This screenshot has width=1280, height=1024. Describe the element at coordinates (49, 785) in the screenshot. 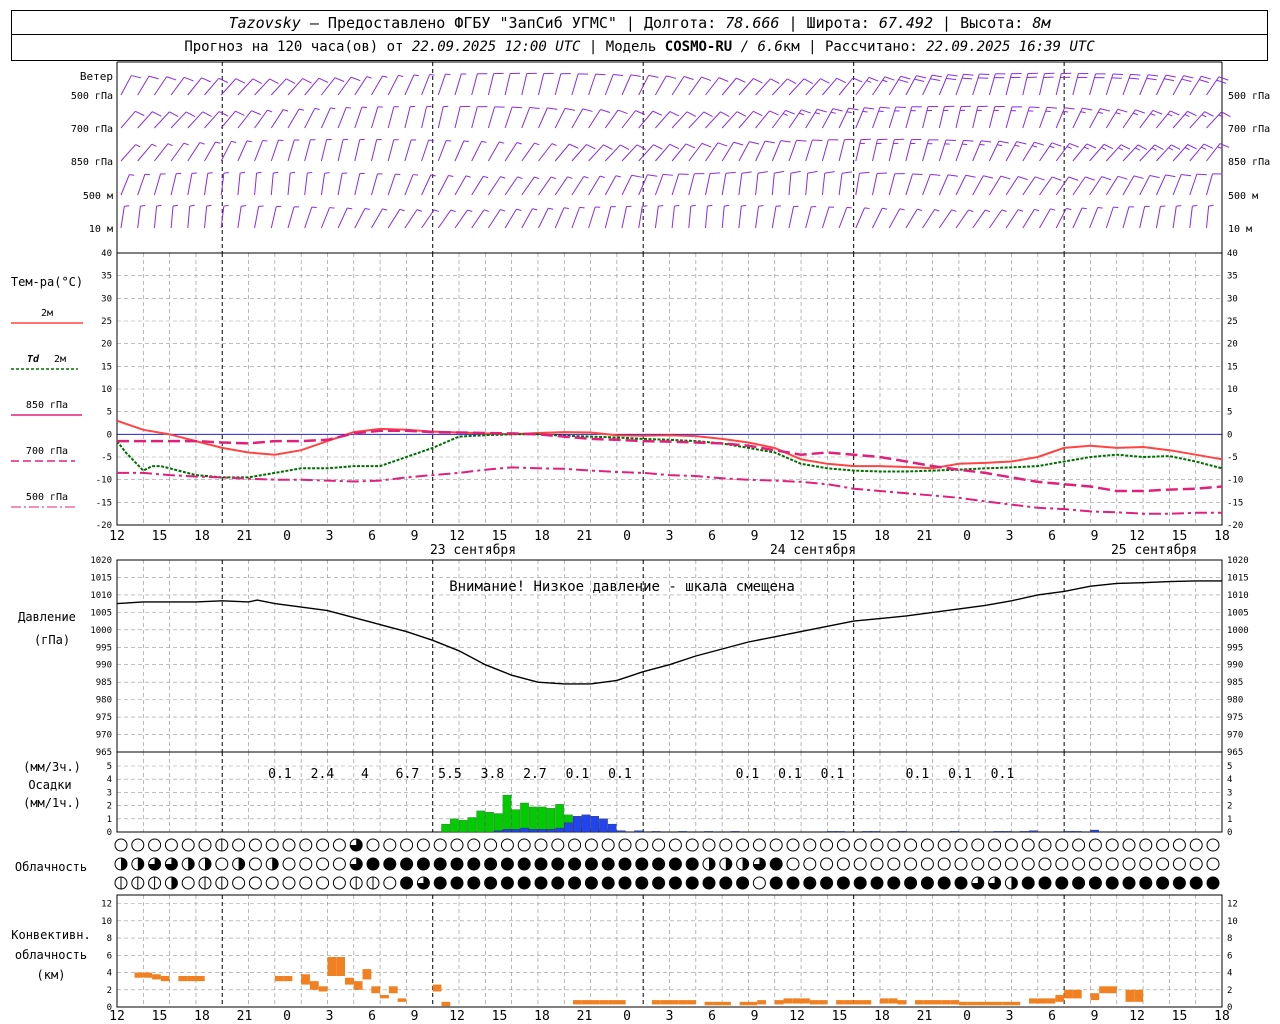

I see `precip-title: Осадки` at that location.